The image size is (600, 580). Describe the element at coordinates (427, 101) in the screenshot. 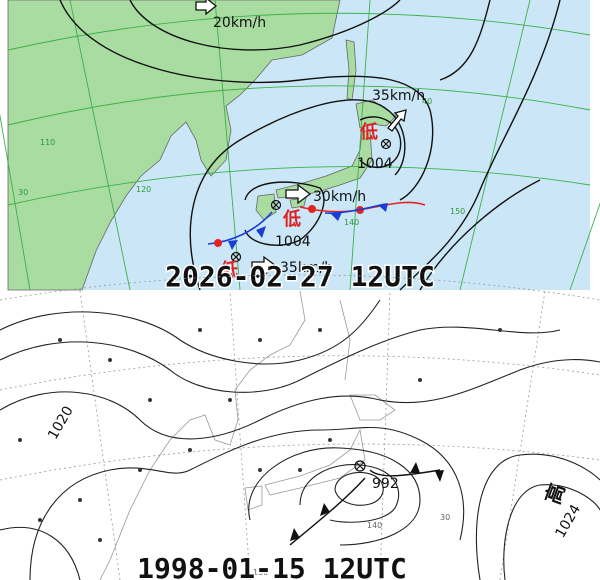

I see `grid-label: 40` at that location.